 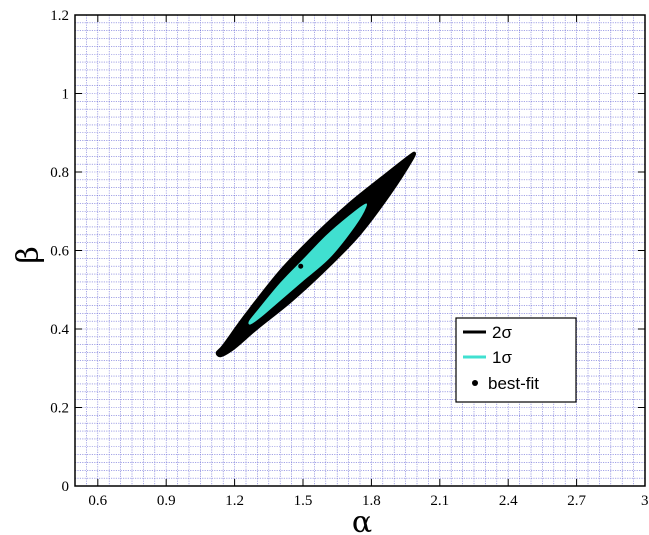 What do you see at coordinates (362, 520) in the screenshot?
I see `x-axis-label: α` at bounding box center [362, 520].